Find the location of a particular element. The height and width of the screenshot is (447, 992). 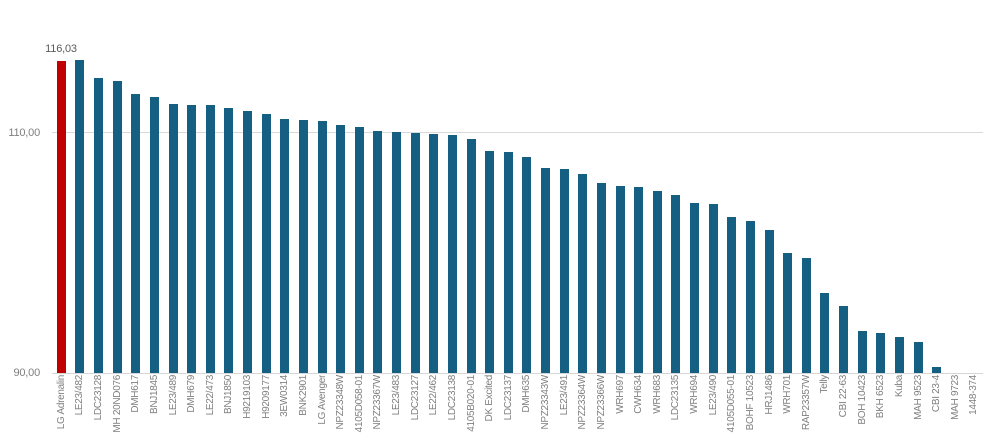

x-label-slot: WRH697 is located at coordinates (620, 410).